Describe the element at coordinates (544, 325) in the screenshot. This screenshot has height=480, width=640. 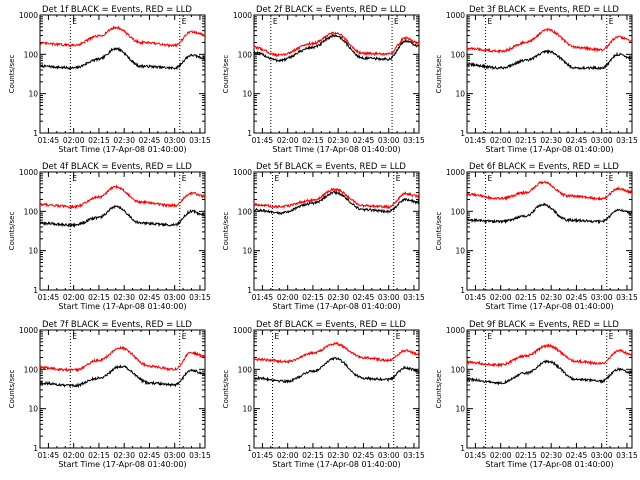
I see `panel-title: Det 9f BLACK = Events, RED = LLD` at that location.